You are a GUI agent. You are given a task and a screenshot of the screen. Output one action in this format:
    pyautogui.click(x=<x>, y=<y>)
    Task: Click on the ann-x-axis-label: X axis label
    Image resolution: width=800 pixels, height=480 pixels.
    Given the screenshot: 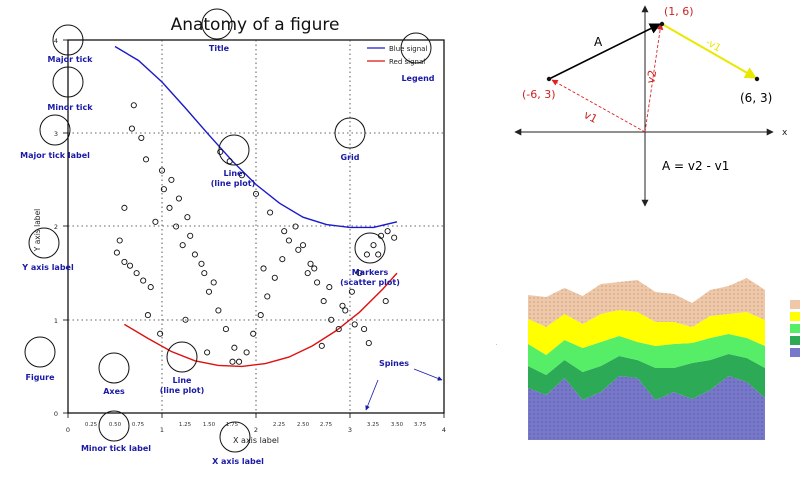 What is the action you would take?
    pyautogui.click(x=238, y=461)
    